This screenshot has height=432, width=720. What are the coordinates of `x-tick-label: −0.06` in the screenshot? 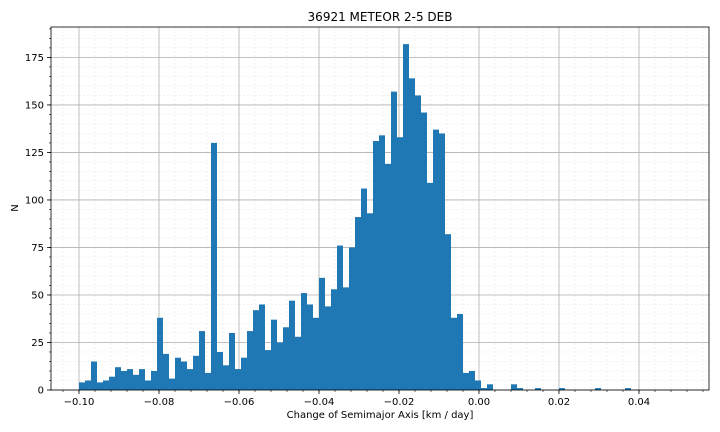 It's located at (239, 402).